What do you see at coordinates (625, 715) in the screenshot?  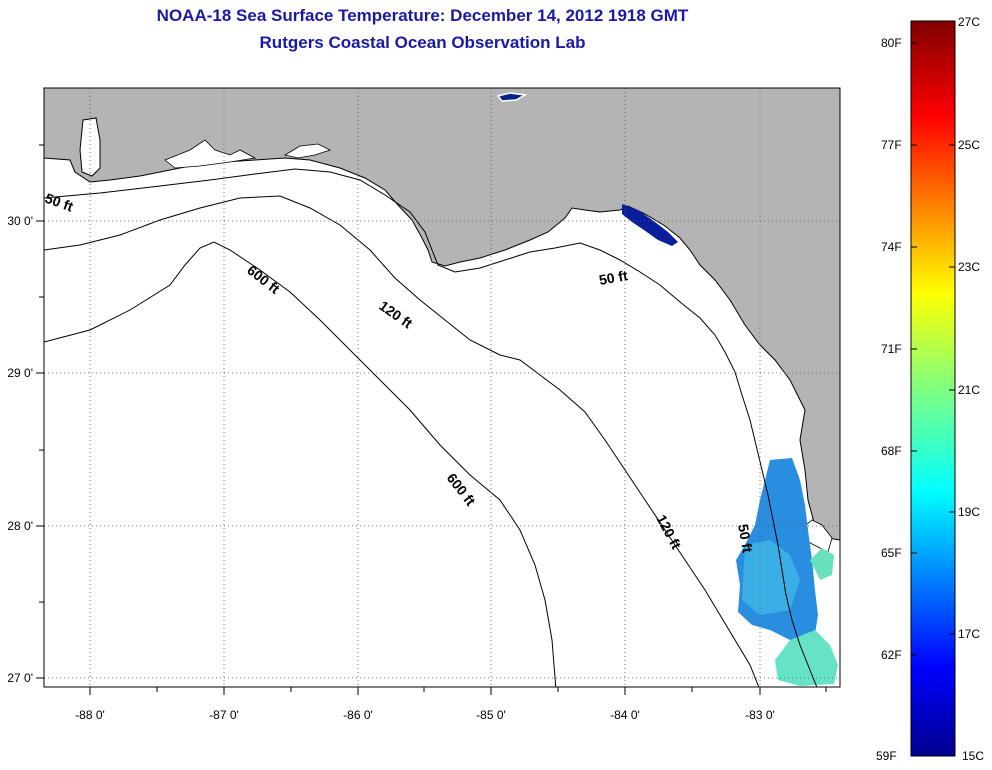 I see `lon-tick-label: -84 0'` at bounding box center [625, 715].